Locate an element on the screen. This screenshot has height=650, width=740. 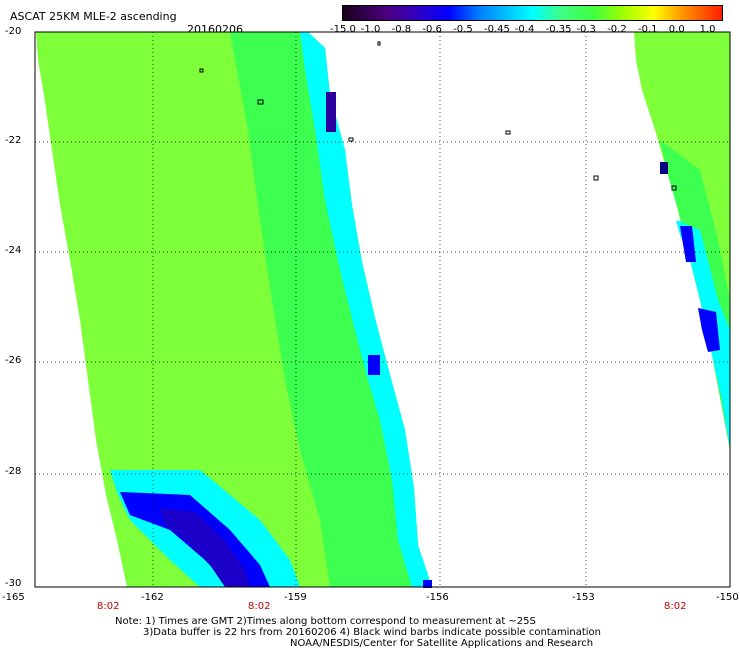
right-swath-cyan is located at coordinates (703, 335).